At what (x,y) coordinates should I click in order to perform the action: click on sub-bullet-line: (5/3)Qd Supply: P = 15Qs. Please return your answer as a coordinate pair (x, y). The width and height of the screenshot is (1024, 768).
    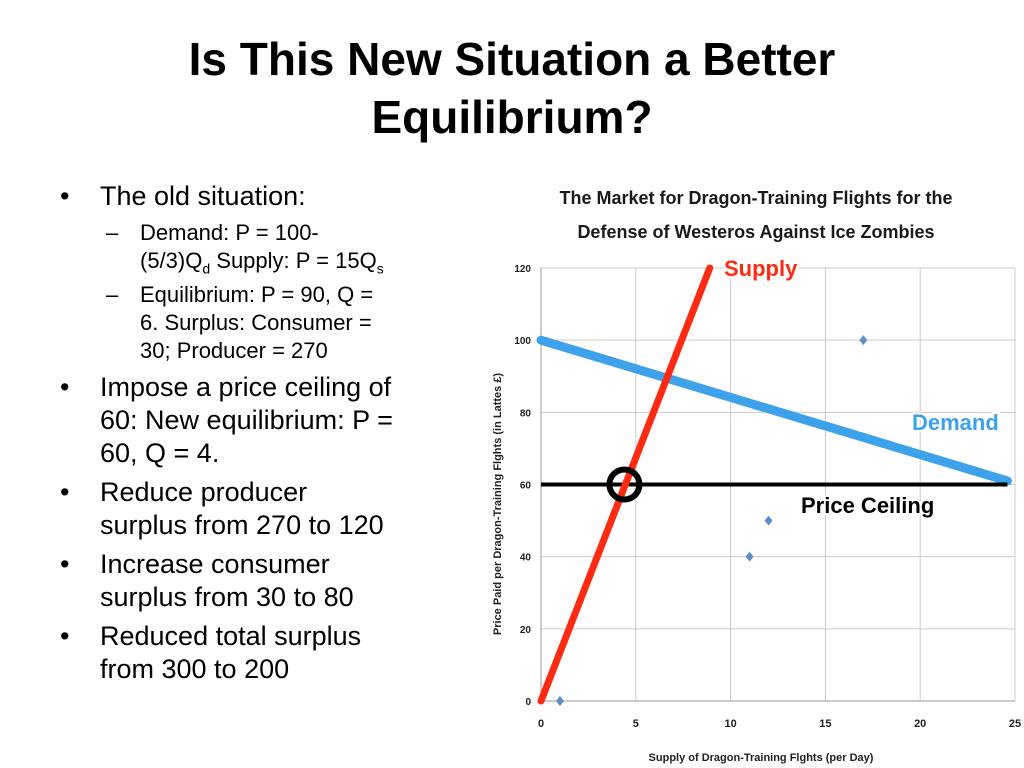
    Looking at the image, I should click on (300, 261).